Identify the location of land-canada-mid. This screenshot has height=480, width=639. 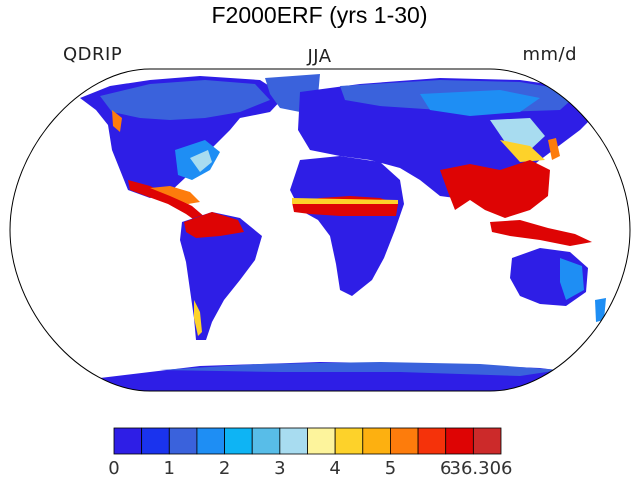
(185, 100).